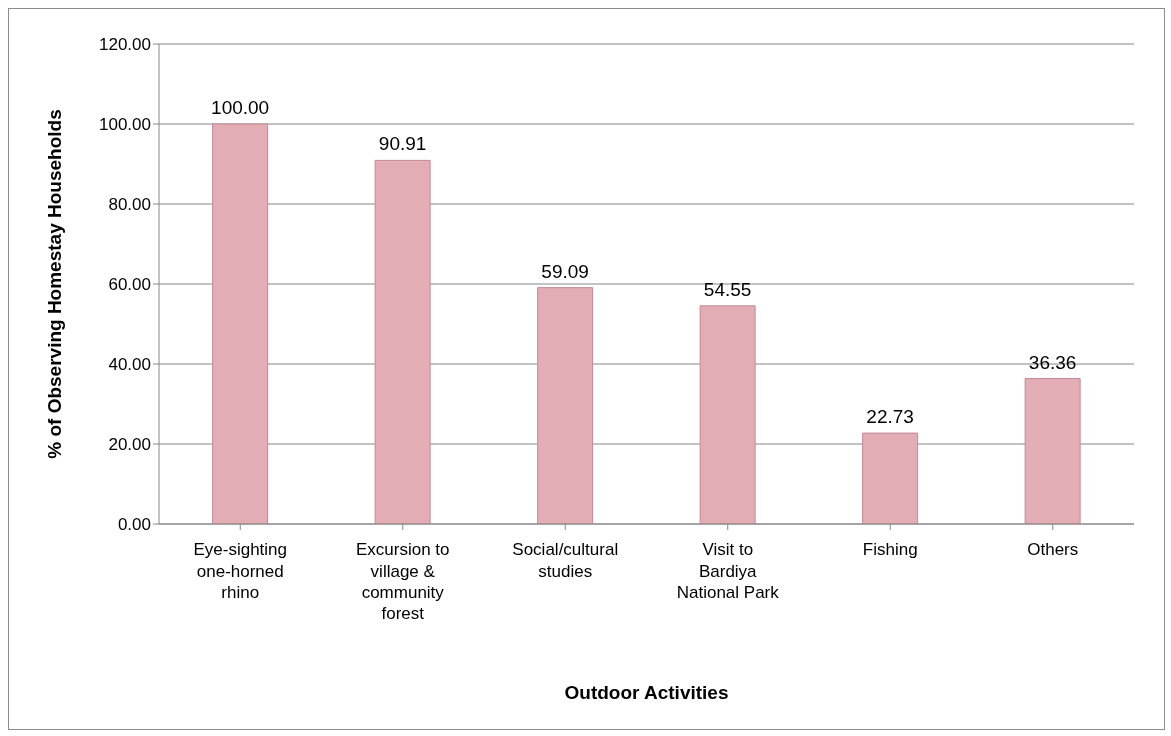 This screenshot has width=1171, height=736. I want to click on data-label: 100.00, so click(240, 107).